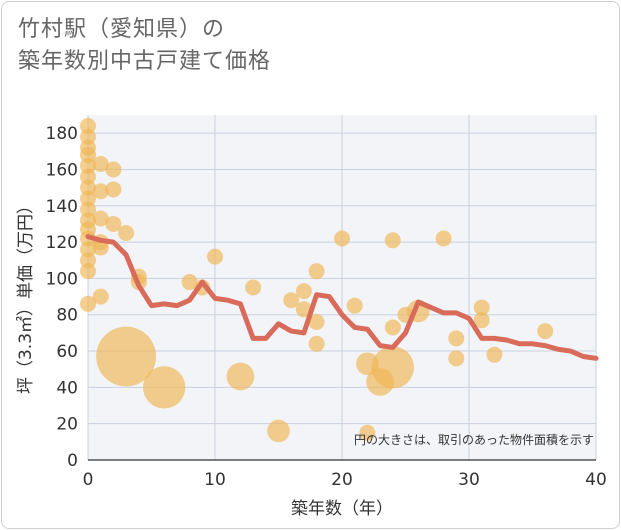 The image size is (621, 530). I want to click on y-tick-label: 180, so click(62, 134).